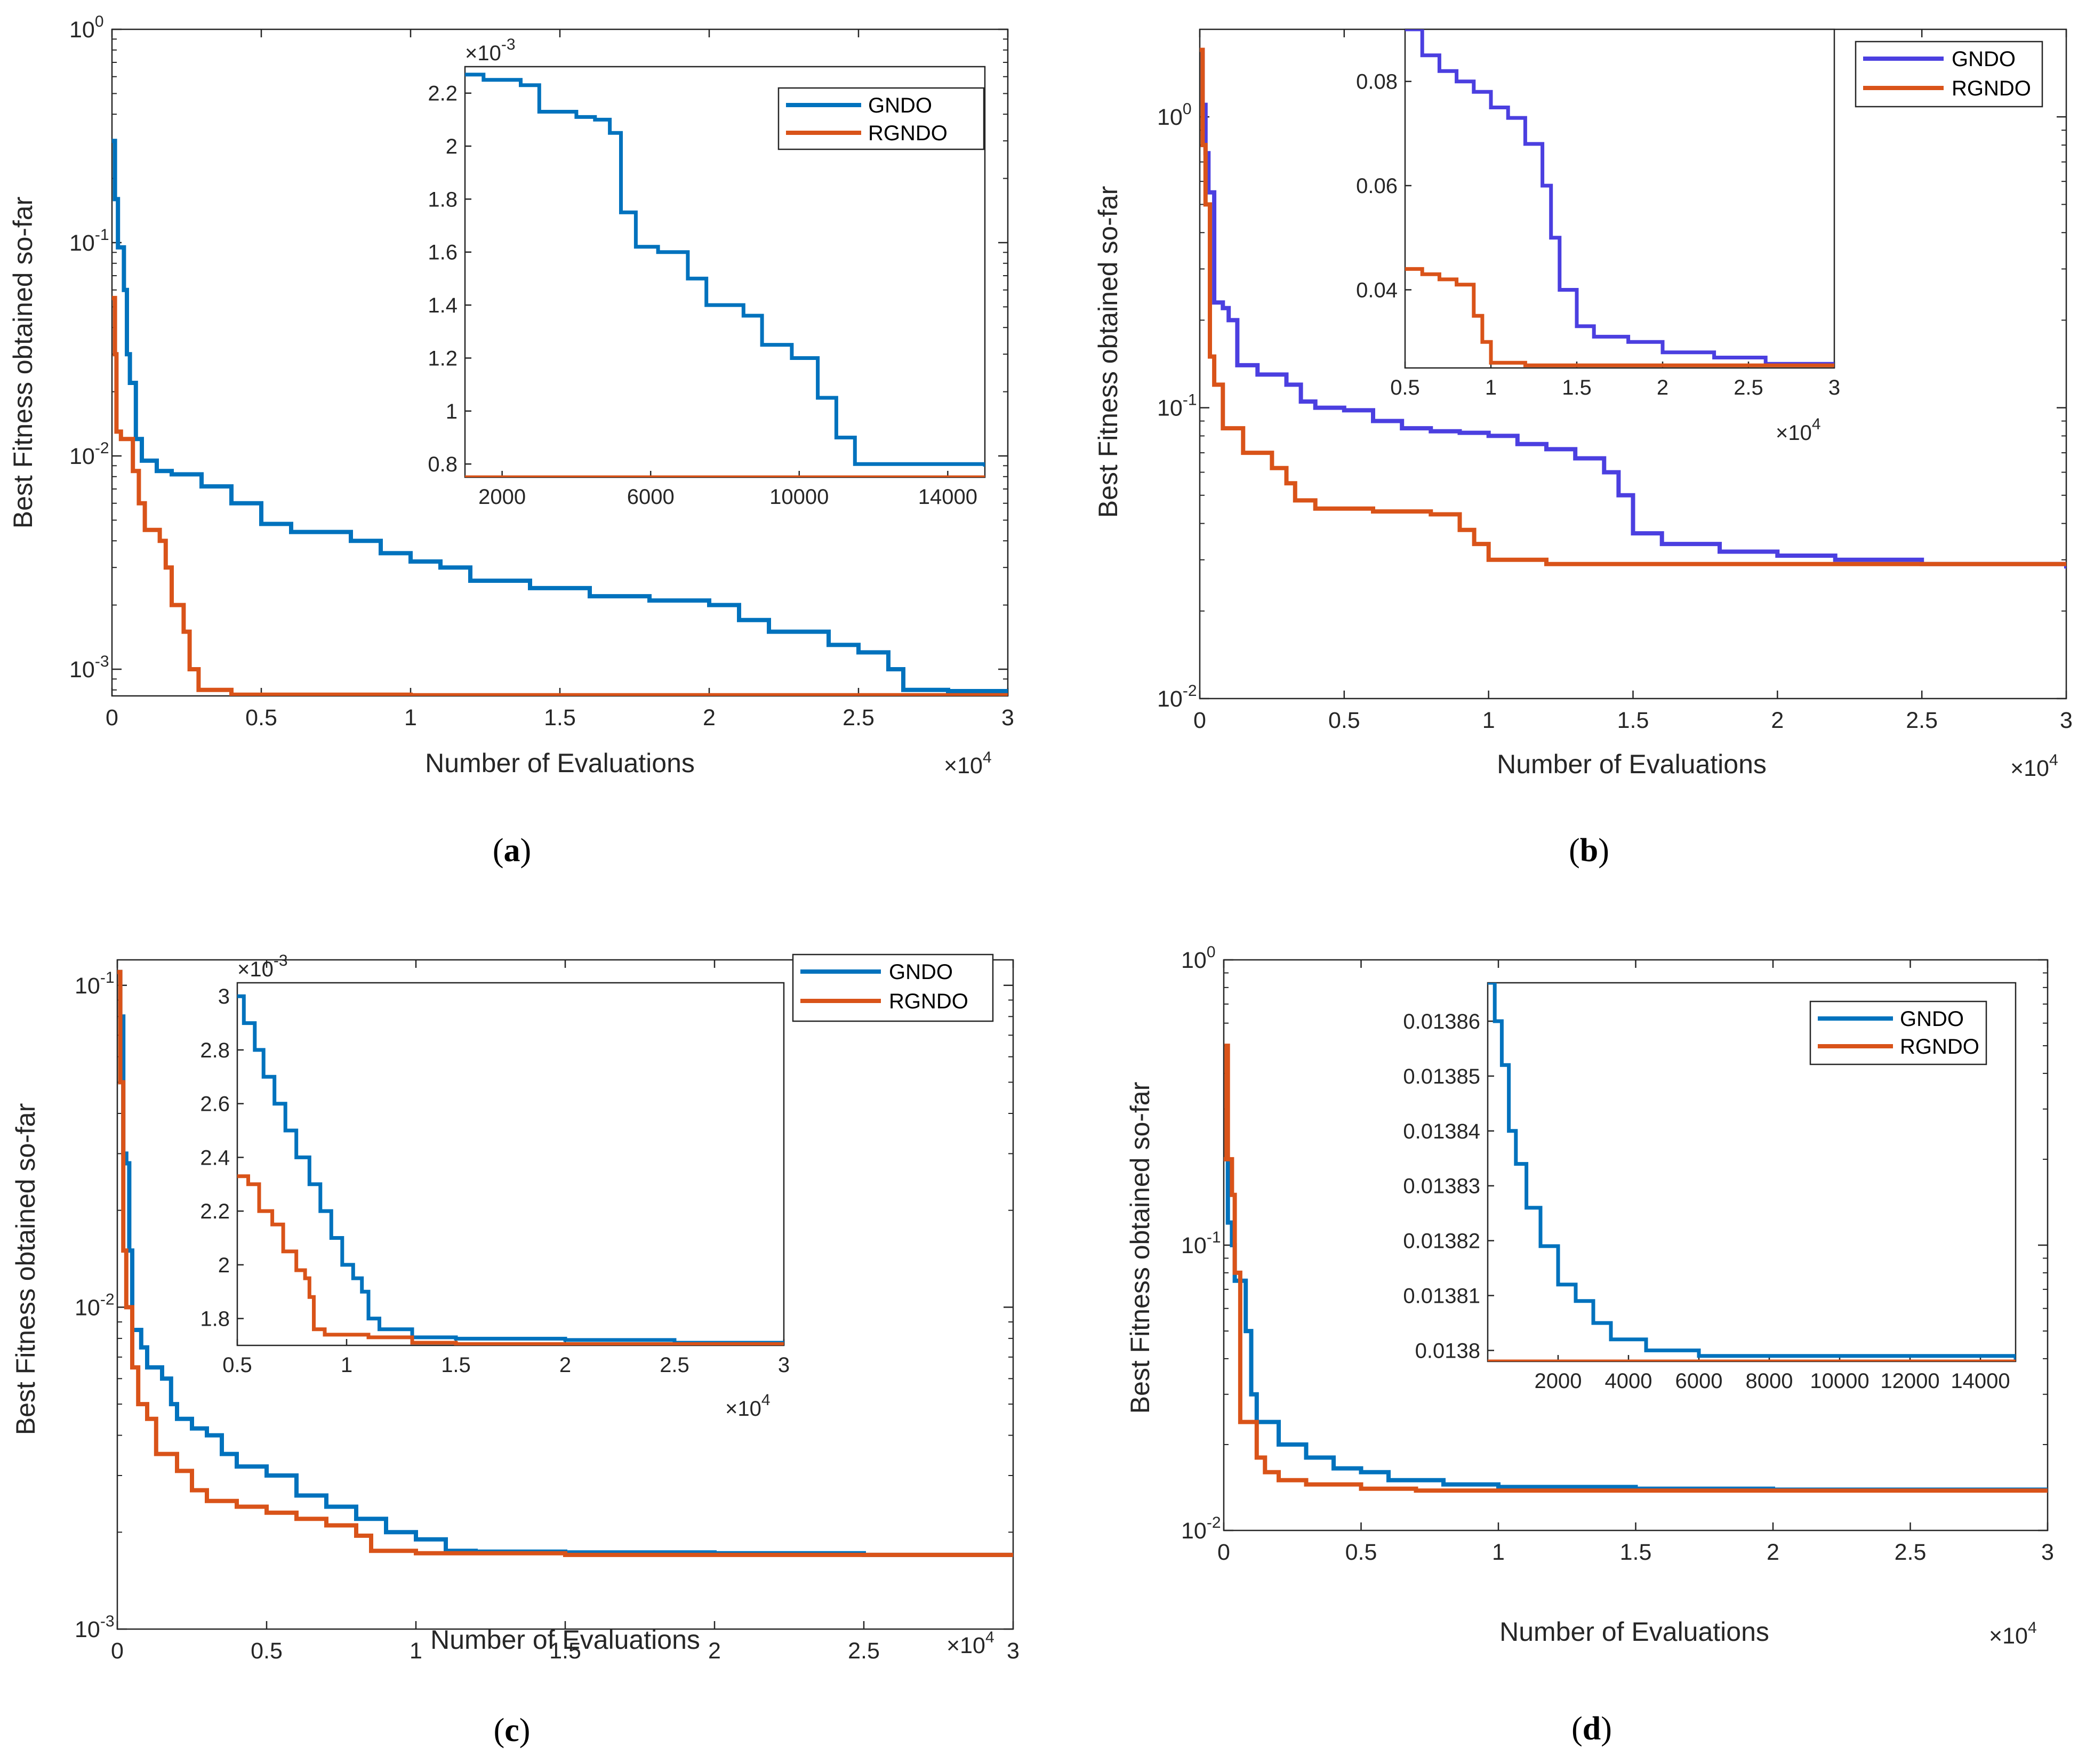 This screenshot has width=2086, height=1764. What do you see at coordinates (881, 119) in the screenshot?
I see `inset-legend-box` at bounding box center [881, 119].